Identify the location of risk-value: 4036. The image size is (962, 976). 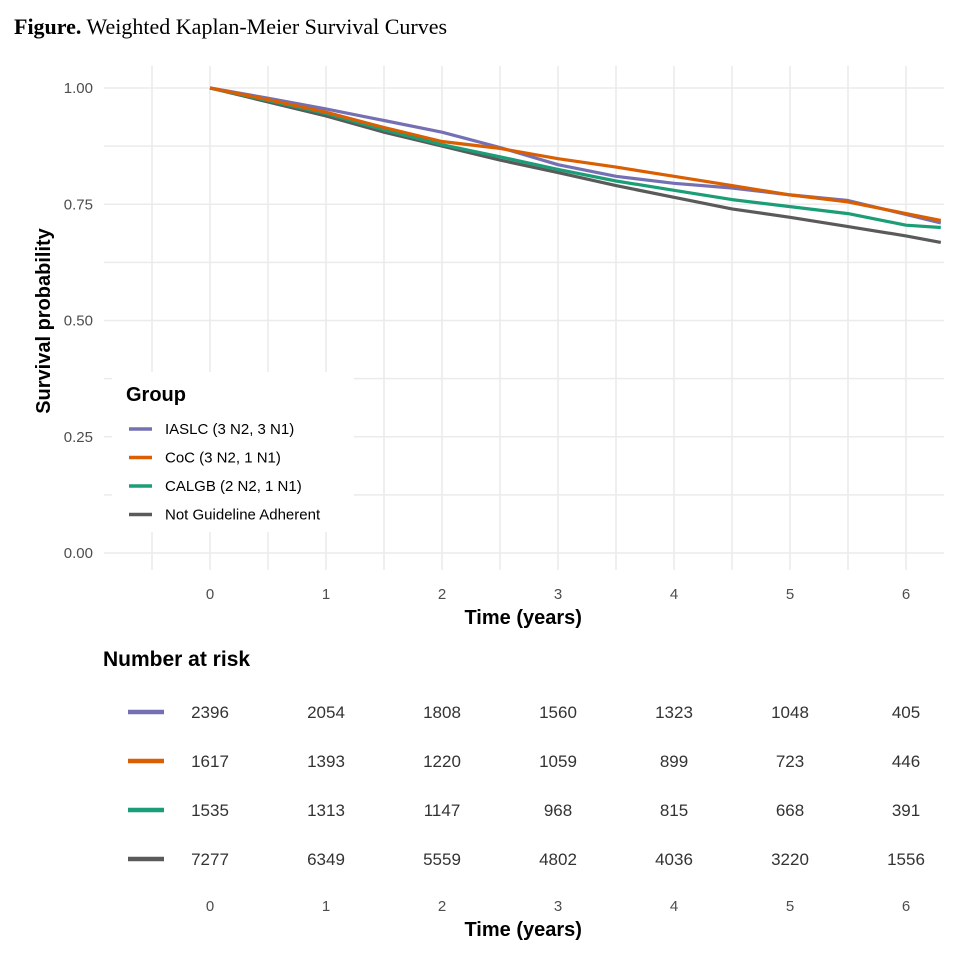
(674, 859).